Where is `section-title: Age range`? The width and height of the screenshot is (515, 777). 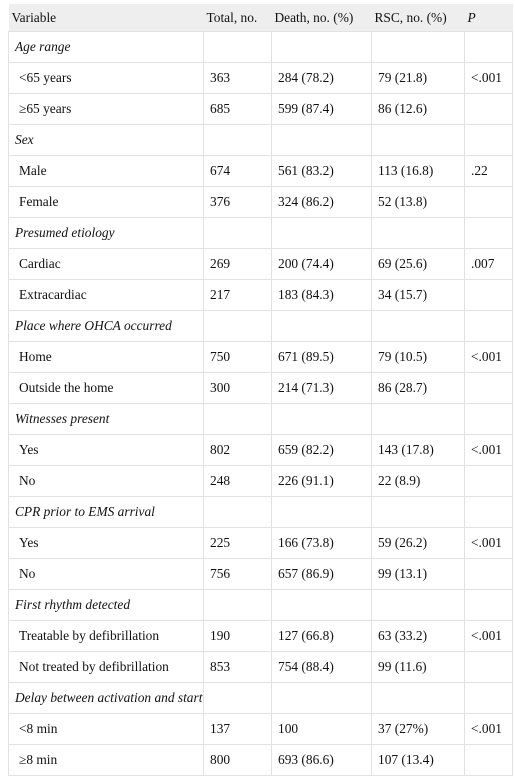
section-title: Age range is located at coordinates (106, 47).